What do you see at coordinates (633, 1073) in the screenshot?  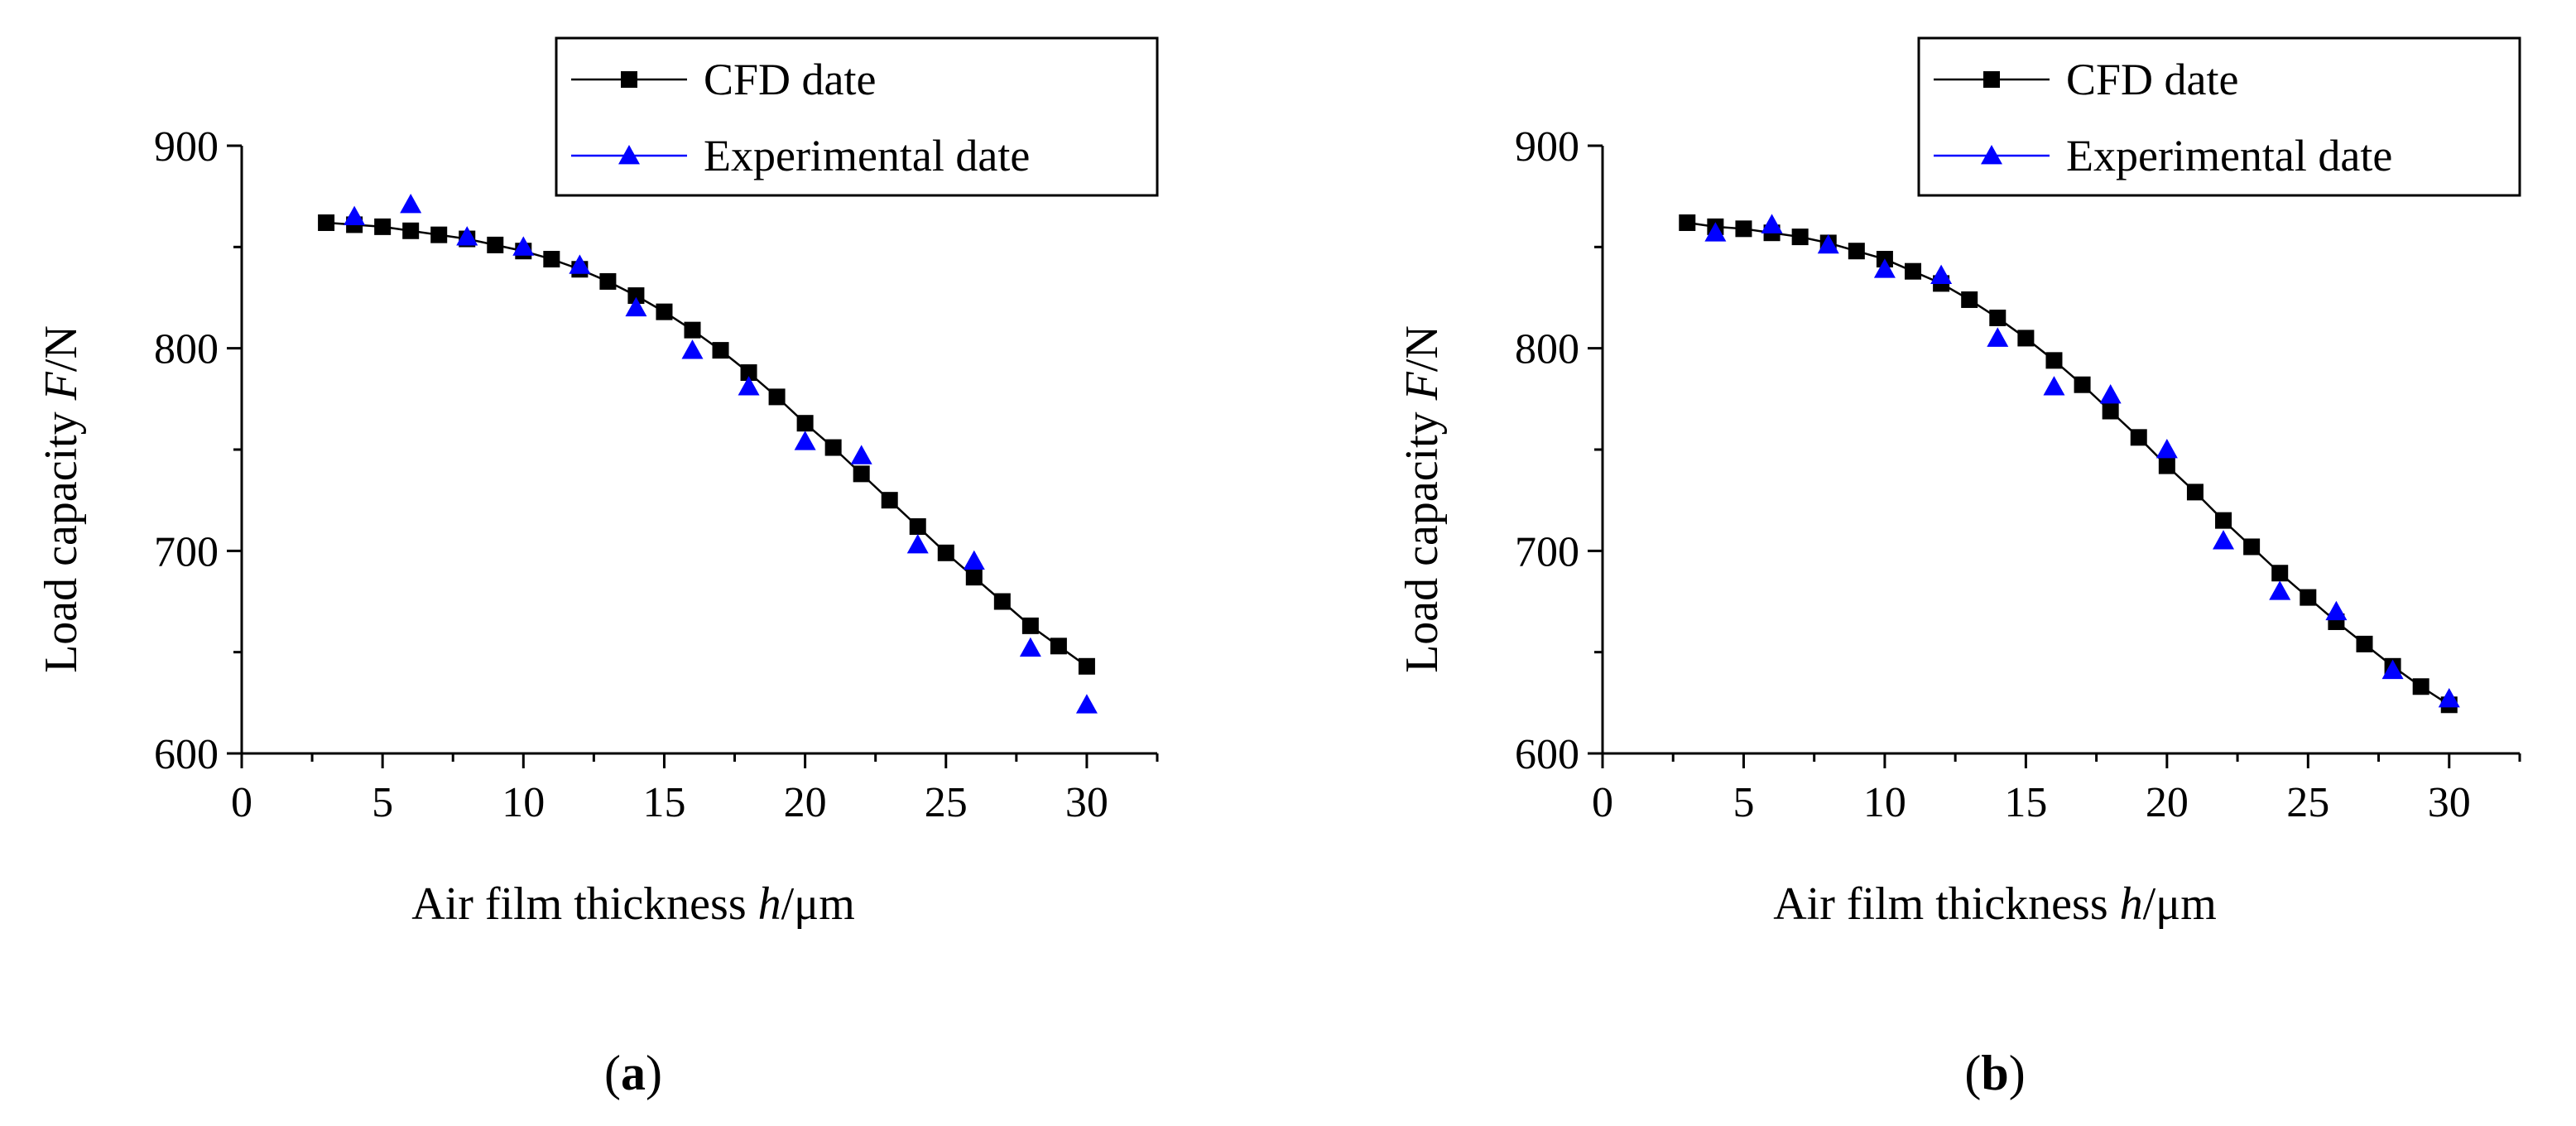 I see `panel-caption: (a)` at bounding box center [633, 1073].